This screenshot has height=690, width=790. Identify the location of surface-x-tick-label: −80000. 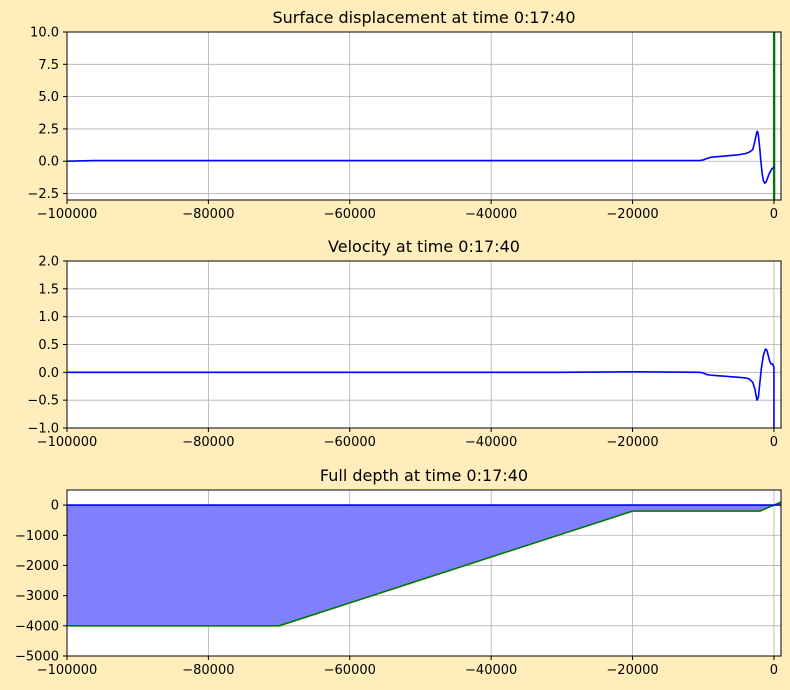
(208, 214).